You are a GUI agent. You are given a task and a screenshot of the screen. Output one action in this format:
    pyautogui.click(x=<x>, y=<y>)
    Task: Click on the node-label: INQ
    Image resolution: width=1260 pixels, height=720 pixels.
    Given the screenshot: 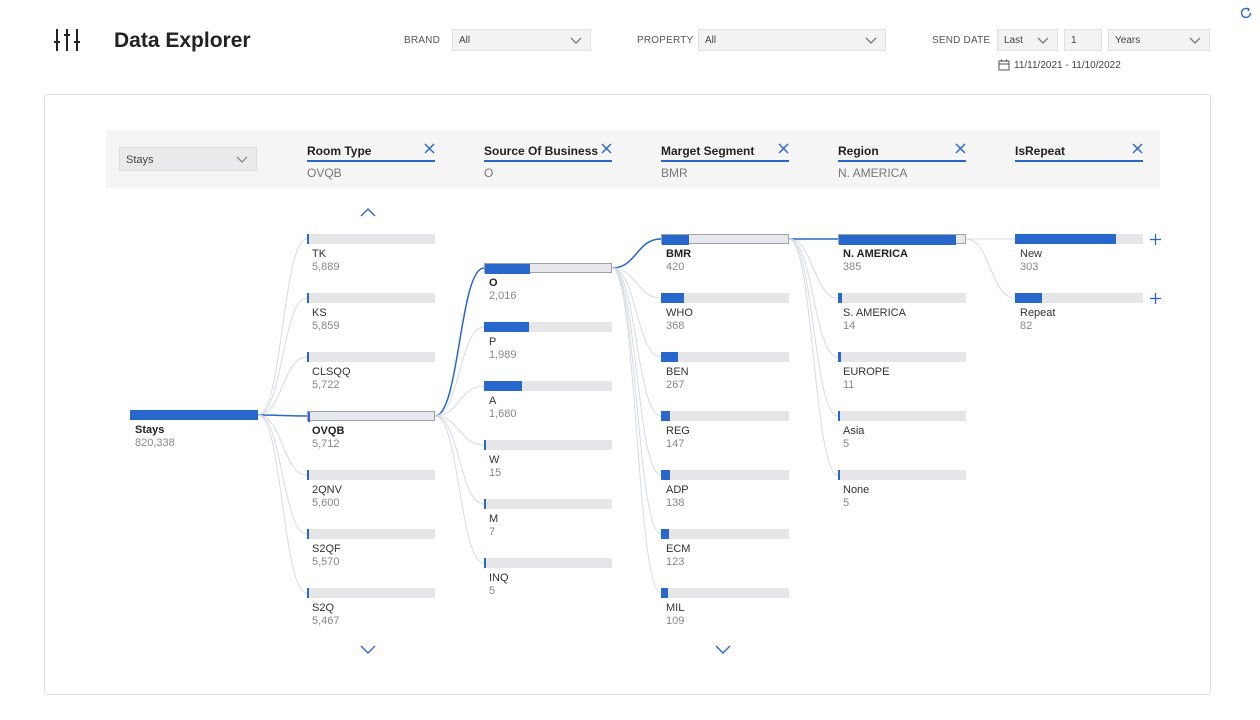 What is the action you would take?
    pyautogui.click(x=499, y=578)
    